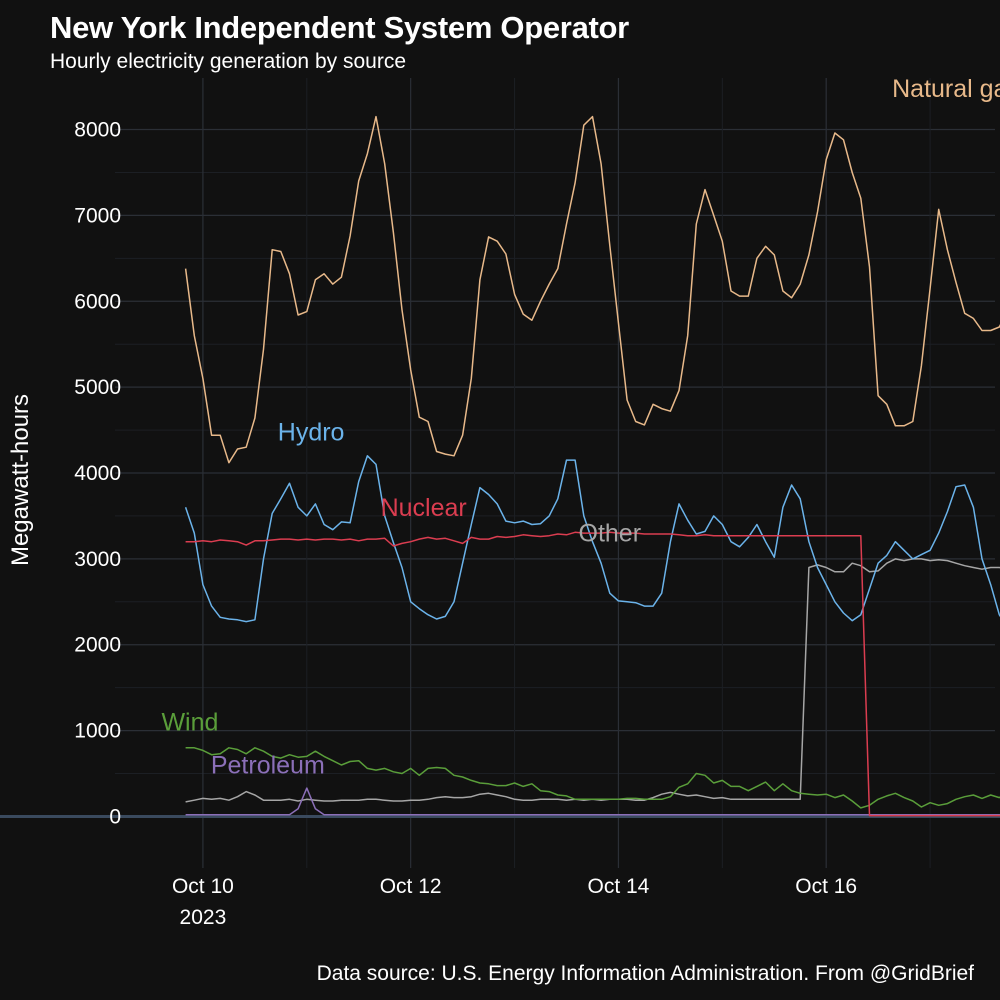  What do you see at coordinates (411, 886) in the screenshot?
I see `x-tick-label: Oct 12` at bounding box center [411, 886].